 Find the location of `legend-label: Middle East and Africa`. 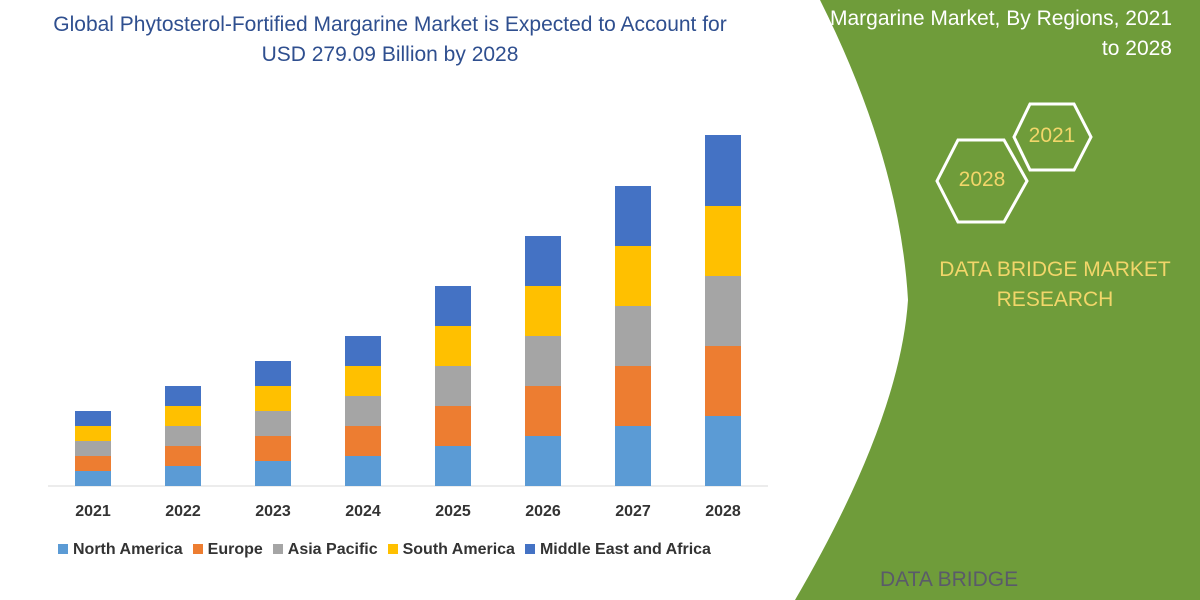

legend-label: Middle East and Africa is located at coordinates (625, 549).